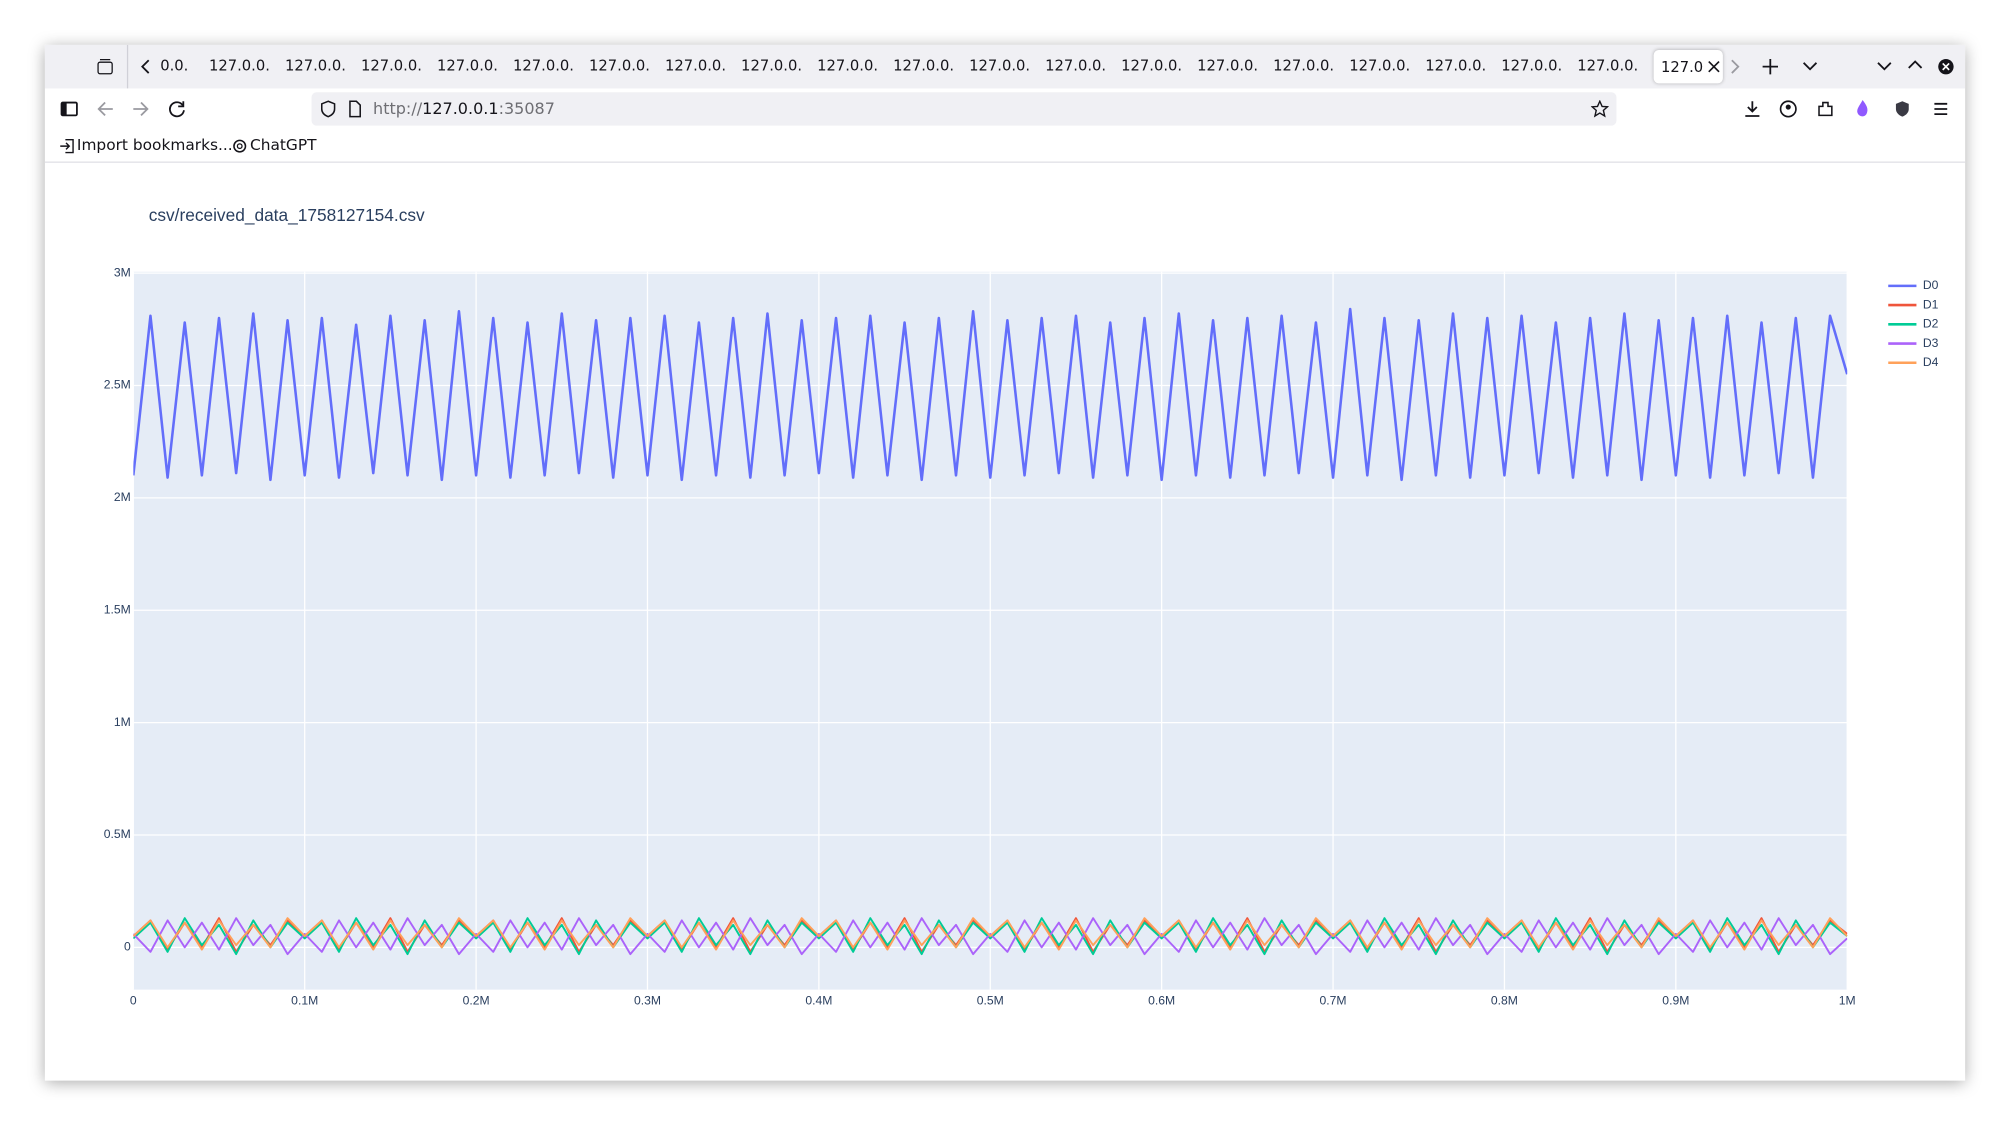 This screenshot has height=1126, width=2010. Describe the element at coordinates (174, 65) in the screenshot. I see `tab: 0.0.` at that location.